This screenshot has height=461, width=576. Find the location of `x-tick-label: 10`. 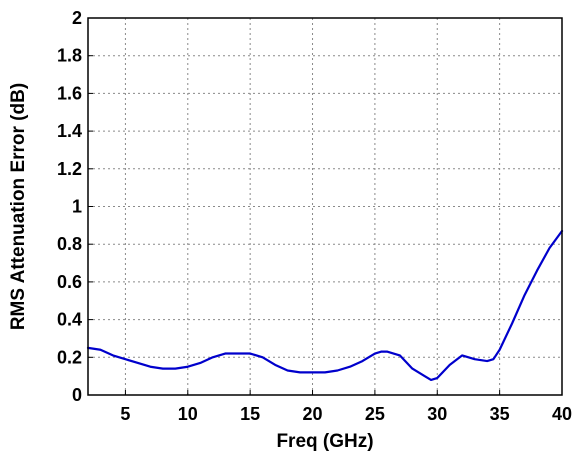

x-tick-label: 10 is located at coordinates (188, 414).